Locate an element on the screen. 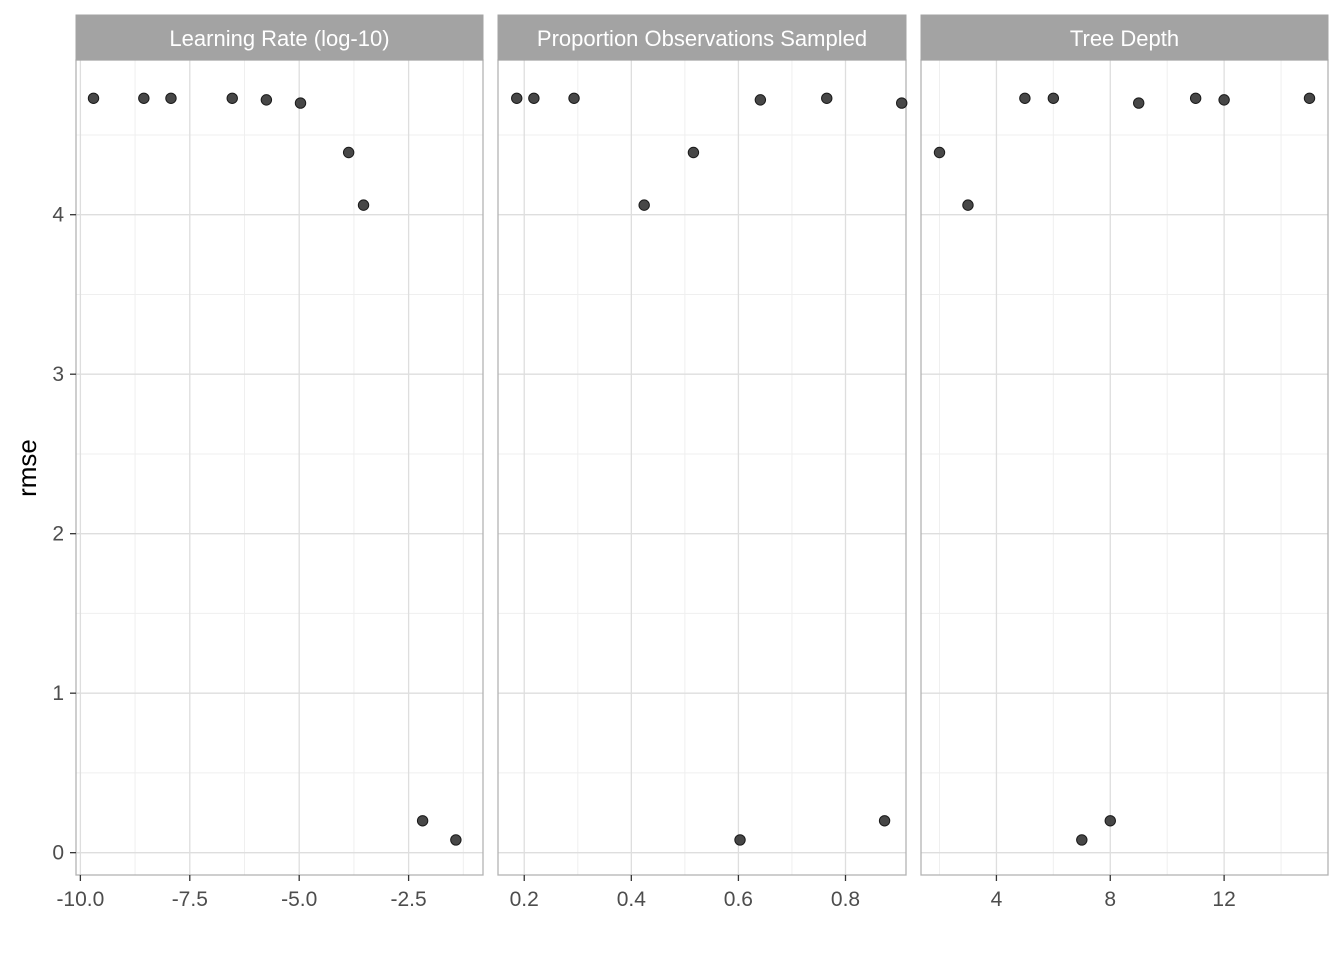 Image resolution: width=1344 pixels, height=965 pixels. y-tick-label: 1 is located at coordinates (58, 693).